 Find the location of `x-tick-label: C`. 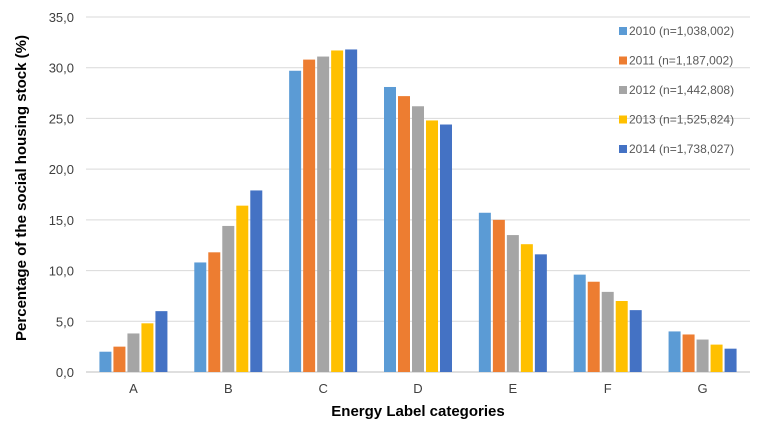

x-tick-label: C is located at coordinates (322, 388).